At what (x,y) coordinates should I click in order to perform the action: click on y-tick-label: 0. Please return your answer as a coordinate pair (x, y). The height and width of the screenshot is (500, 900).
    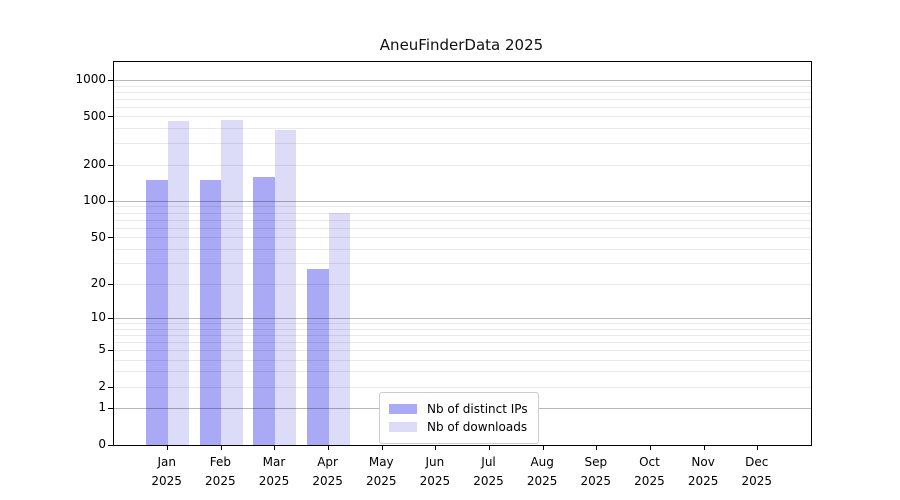
    Looking at the image, I should click on (102, 444).